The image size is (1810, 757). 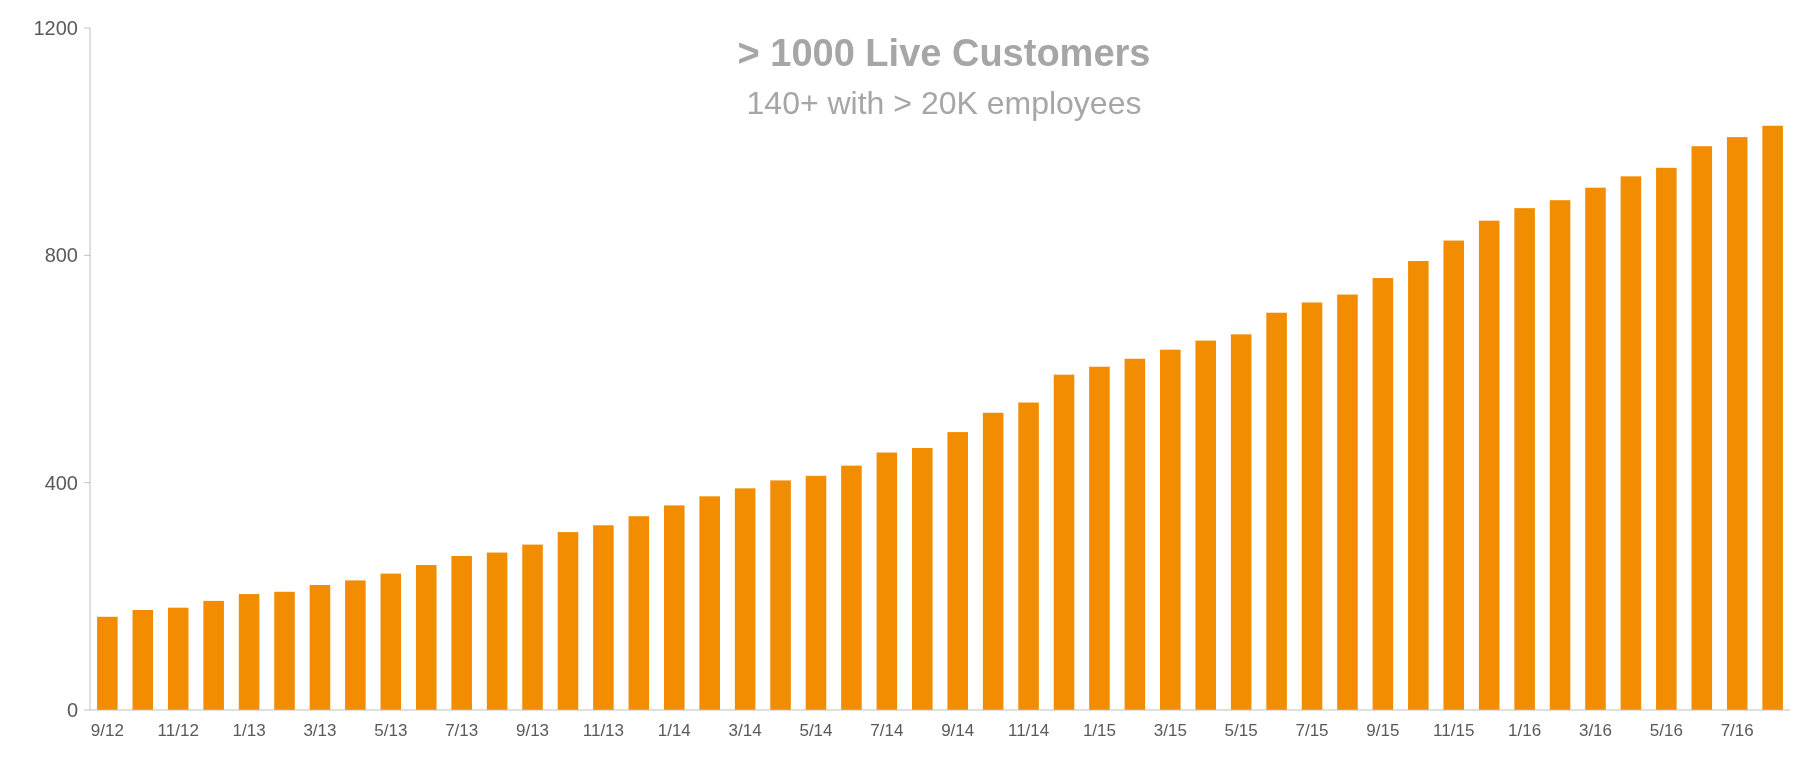 I want to click on chart-title: > 1000 Live Customers, so click(x=944, y=53).